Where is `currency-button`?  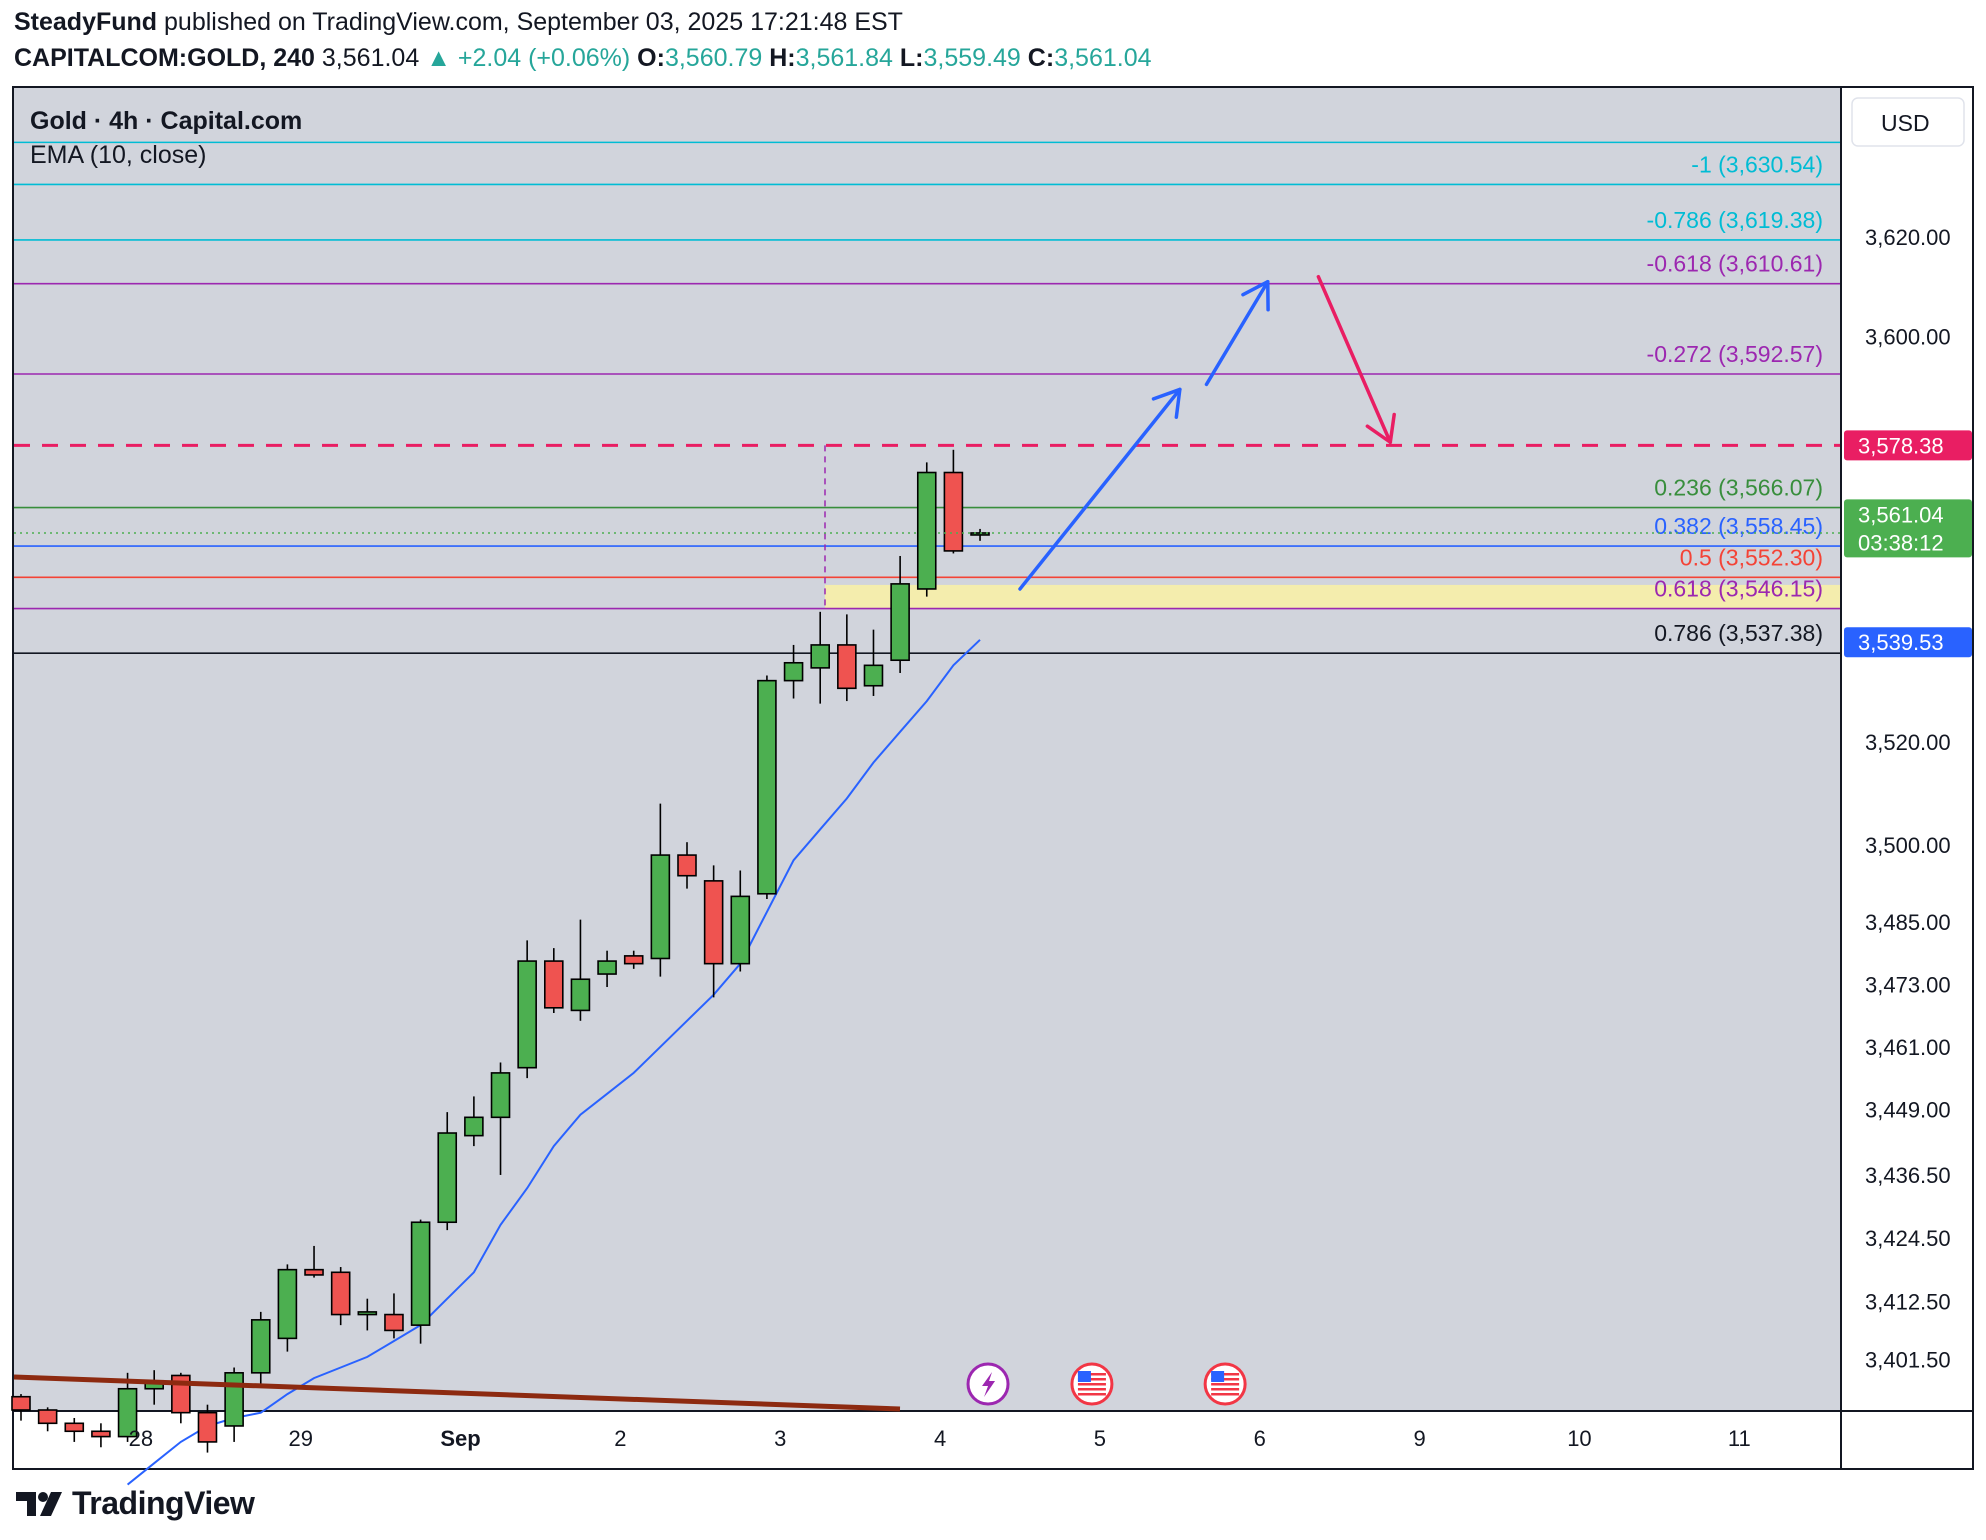 currency-button is located at coordinates (1908, 122).